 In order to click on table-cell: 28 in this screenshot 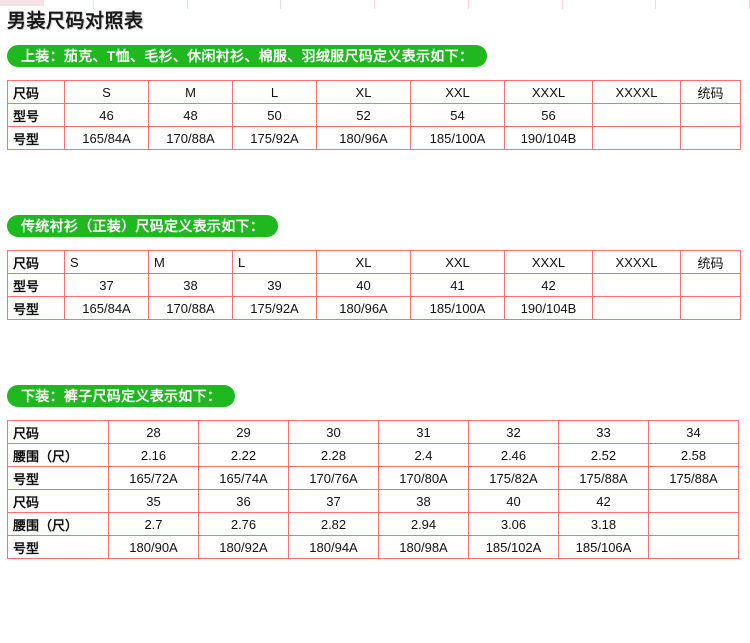, I will do `click(153, 432)`.